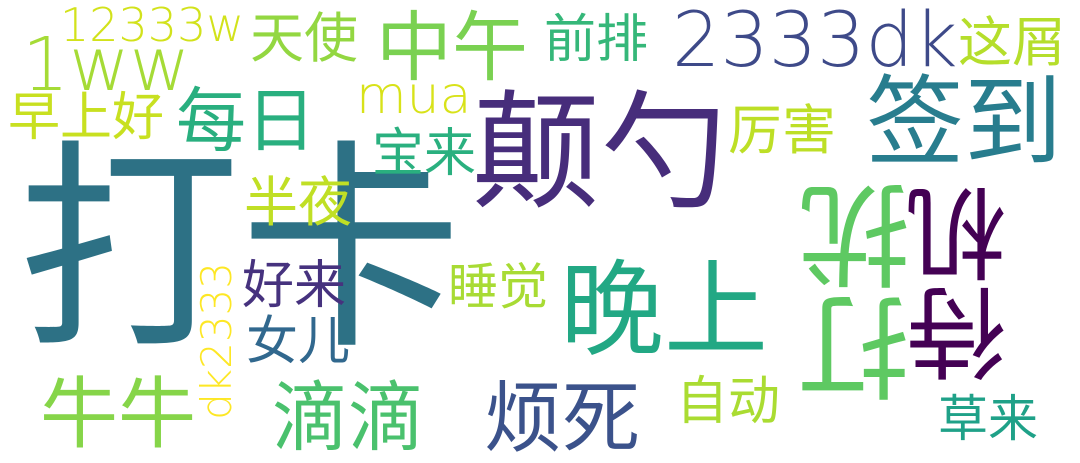 The height and width of the screenshot is (463, 1080). What do you see at coordinates (348, 417) in the screenshot?
I see `word-didi: 滴滴` at bounding box center [348, 417].